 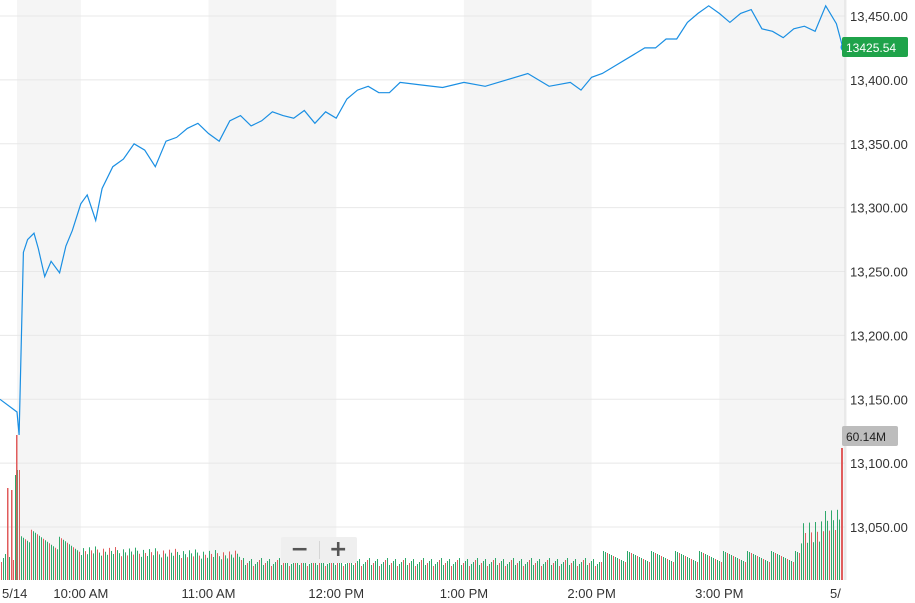 I want to click on zoom-out-button: −, so click(x=299, y=549).